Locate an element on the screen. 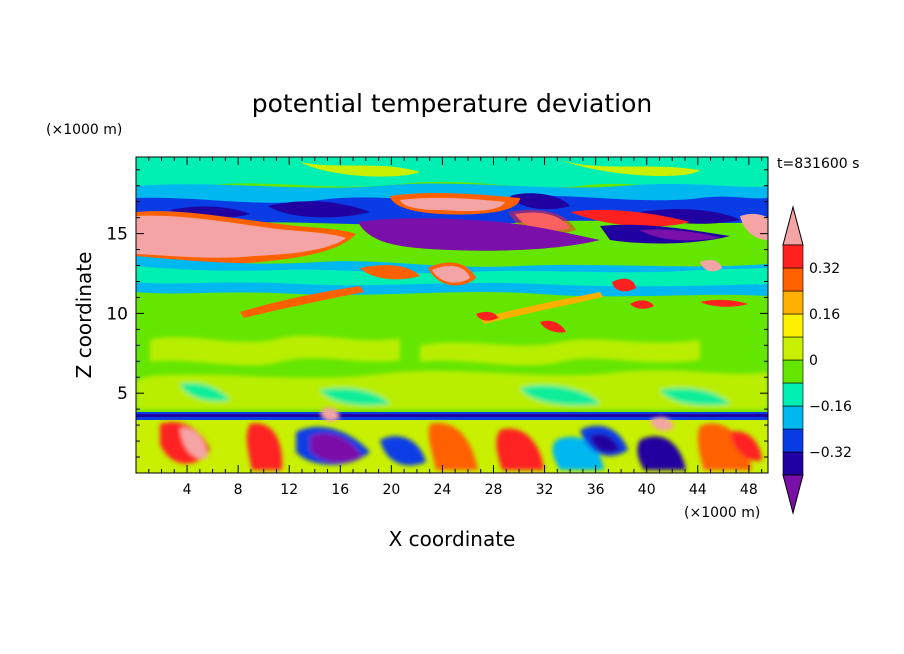 This screenshot has width=904, height=654. colorbar-tick-label: −0.32 is located at coordinates (830, 453).